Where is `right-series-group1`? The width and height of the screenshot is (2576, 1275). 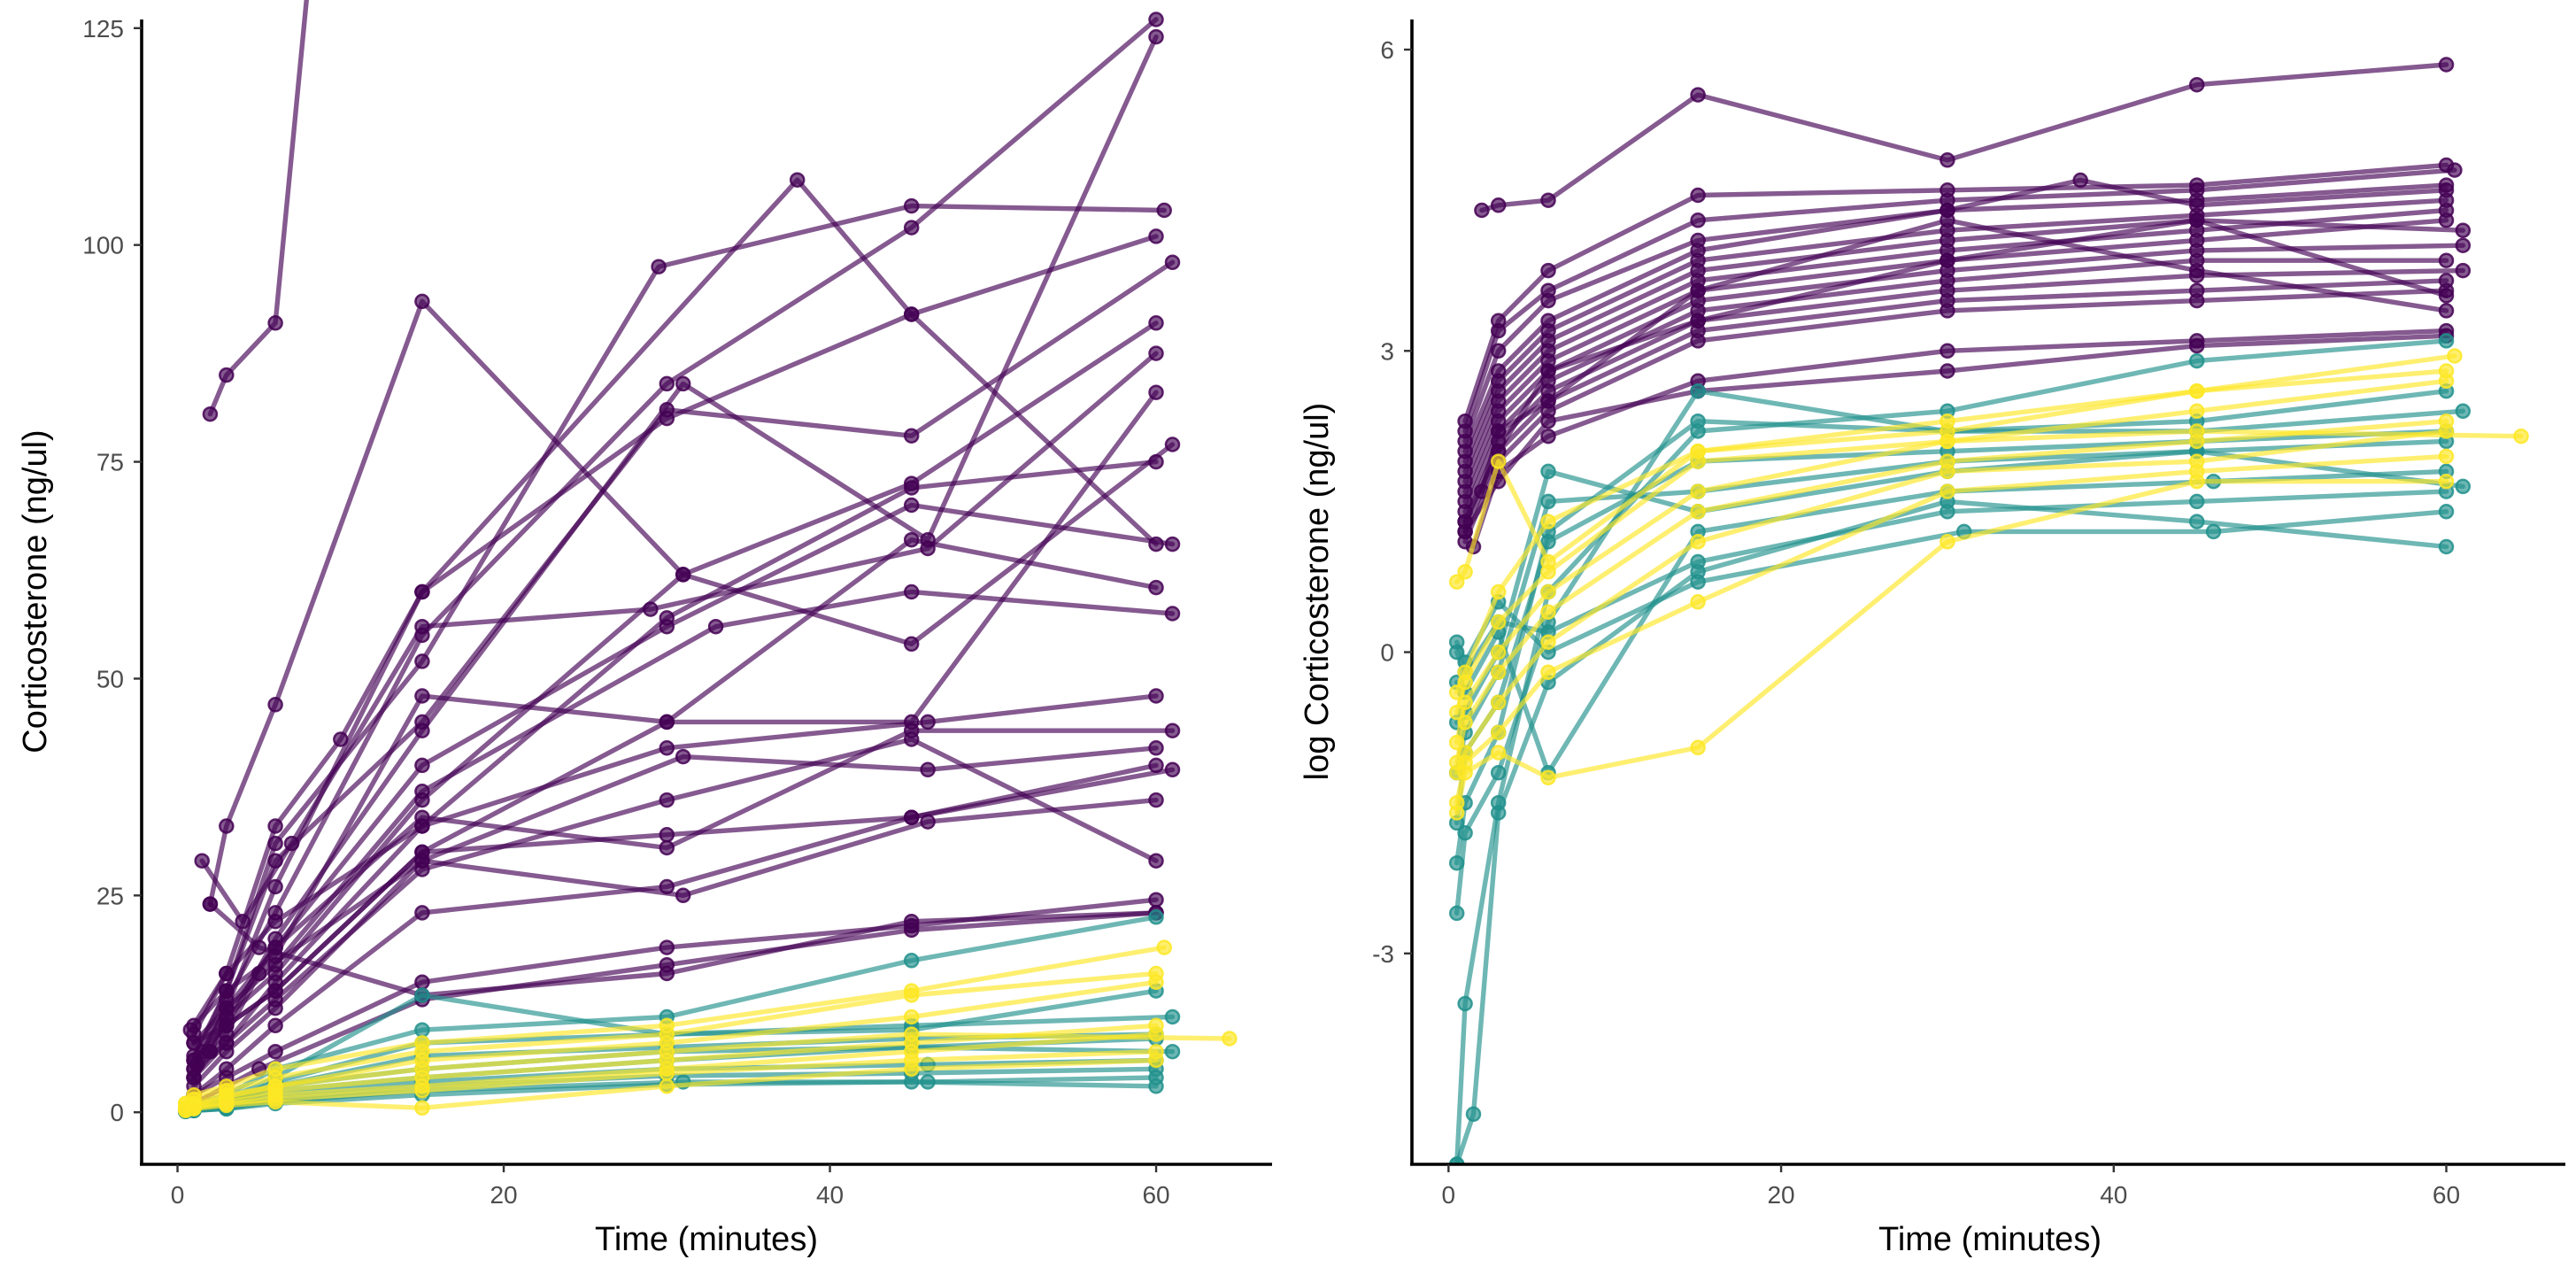
right-series-group1 is located at coordinates (1964, 355).